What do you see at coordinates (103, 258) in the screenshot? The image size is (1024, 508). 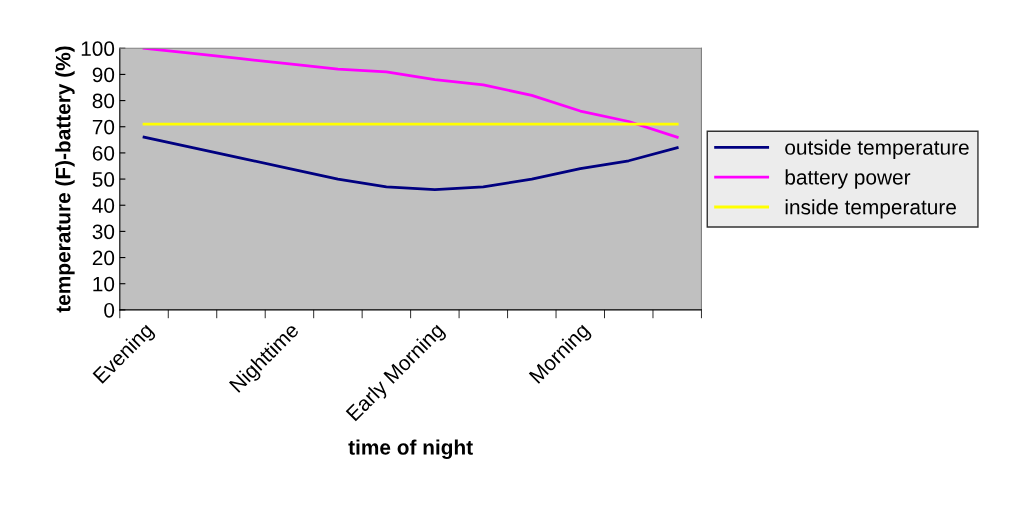 I see `y-tick-label: 20` at bounding box center [103, 258].